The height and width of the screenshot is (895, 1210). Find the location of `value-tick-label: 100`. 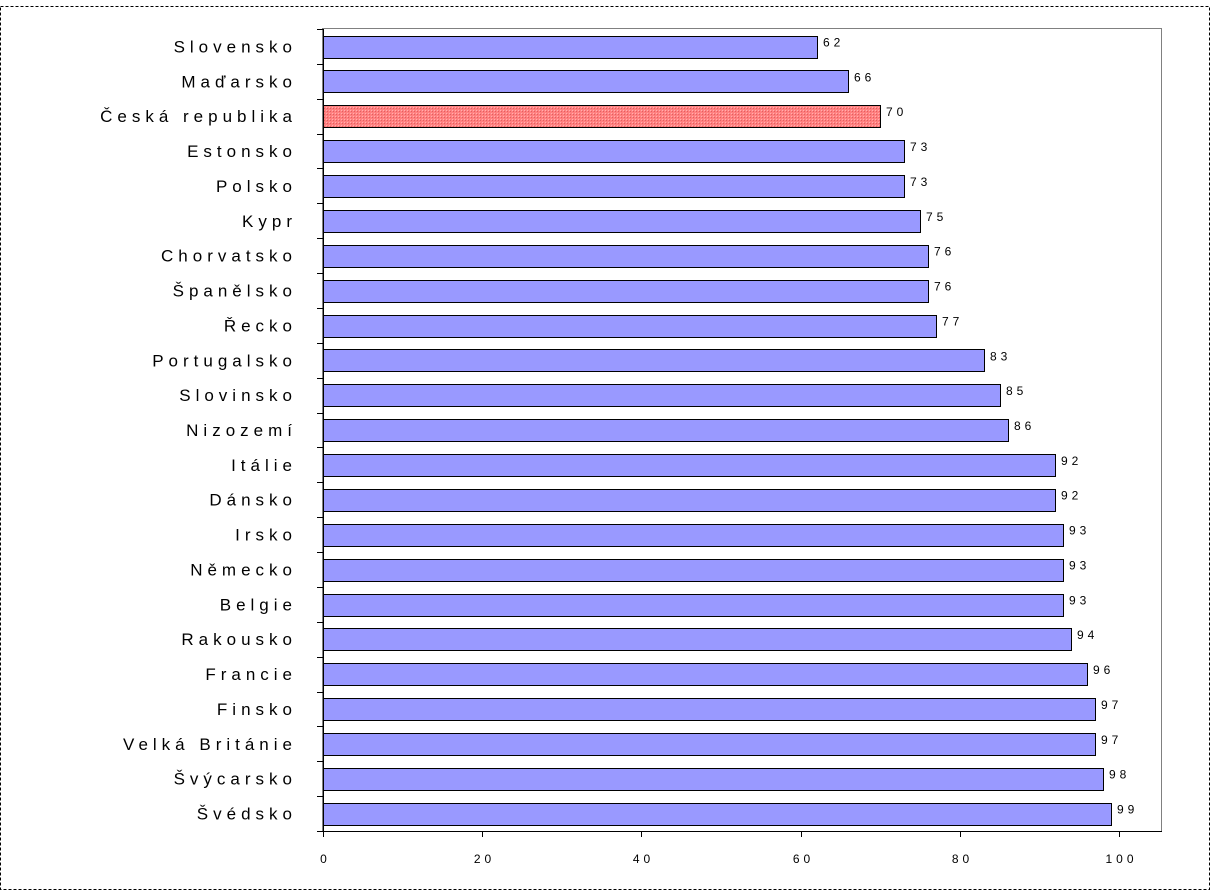

value-tick-label: 100 is located at coordinates (1121, 859).